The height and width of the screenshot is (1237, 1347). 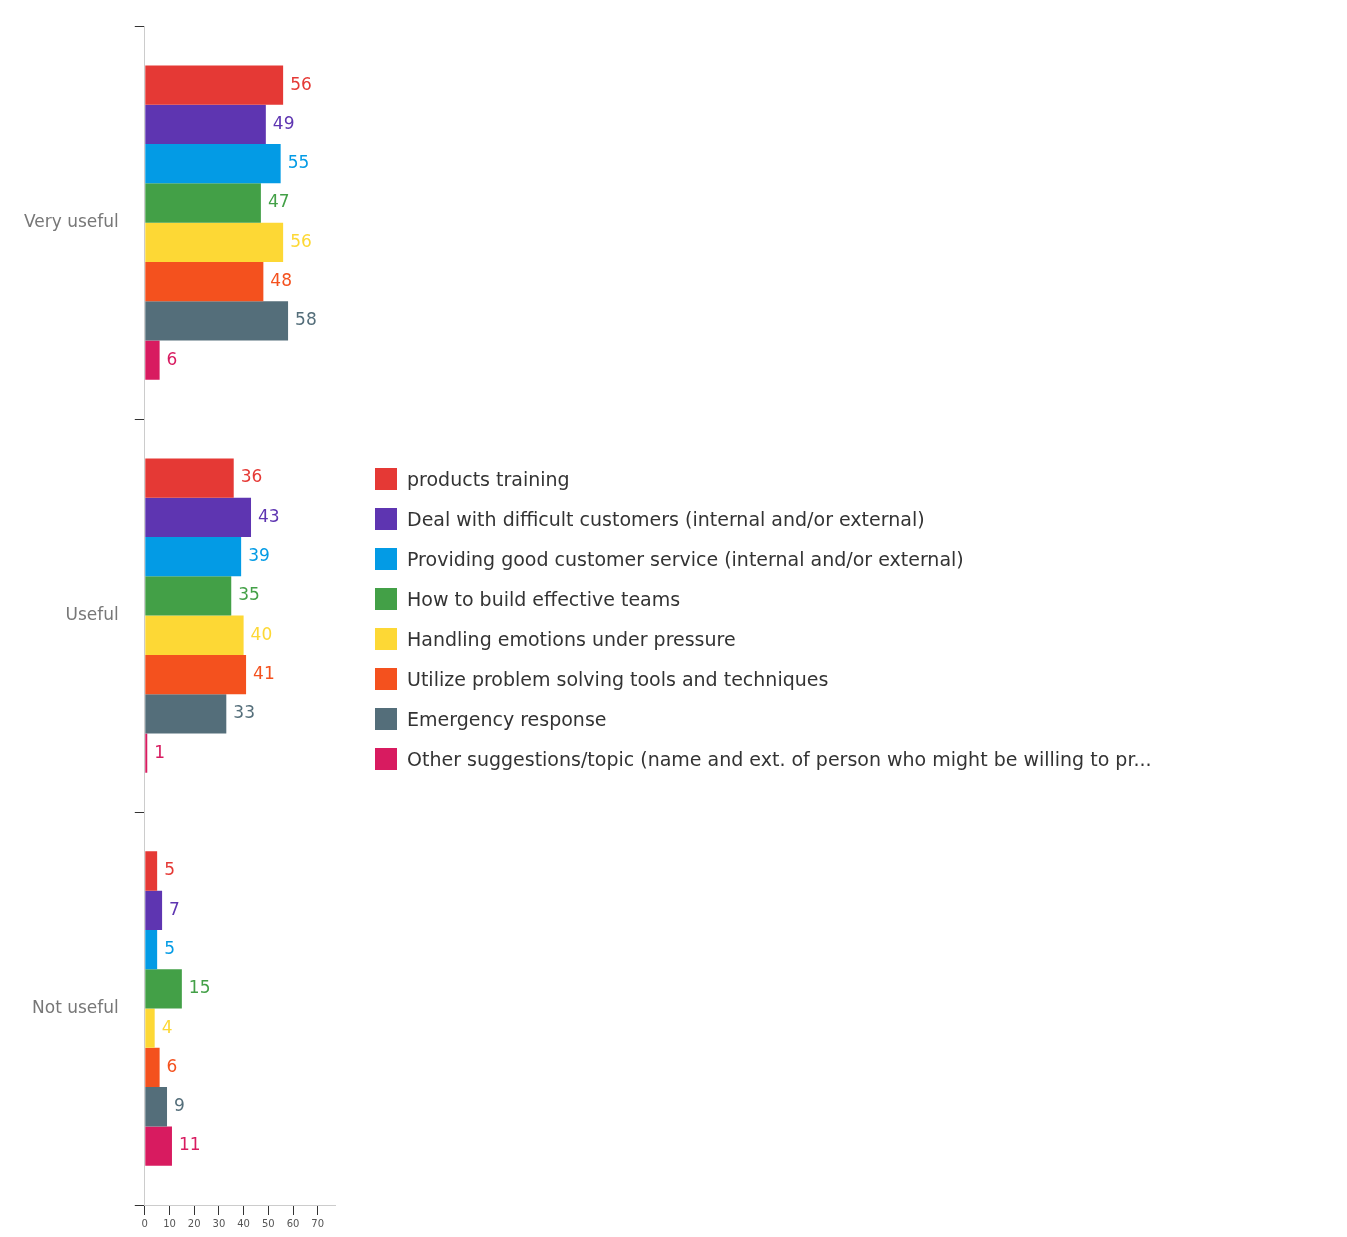 I want to click on data-label: 36, so click(x=251, y=476).